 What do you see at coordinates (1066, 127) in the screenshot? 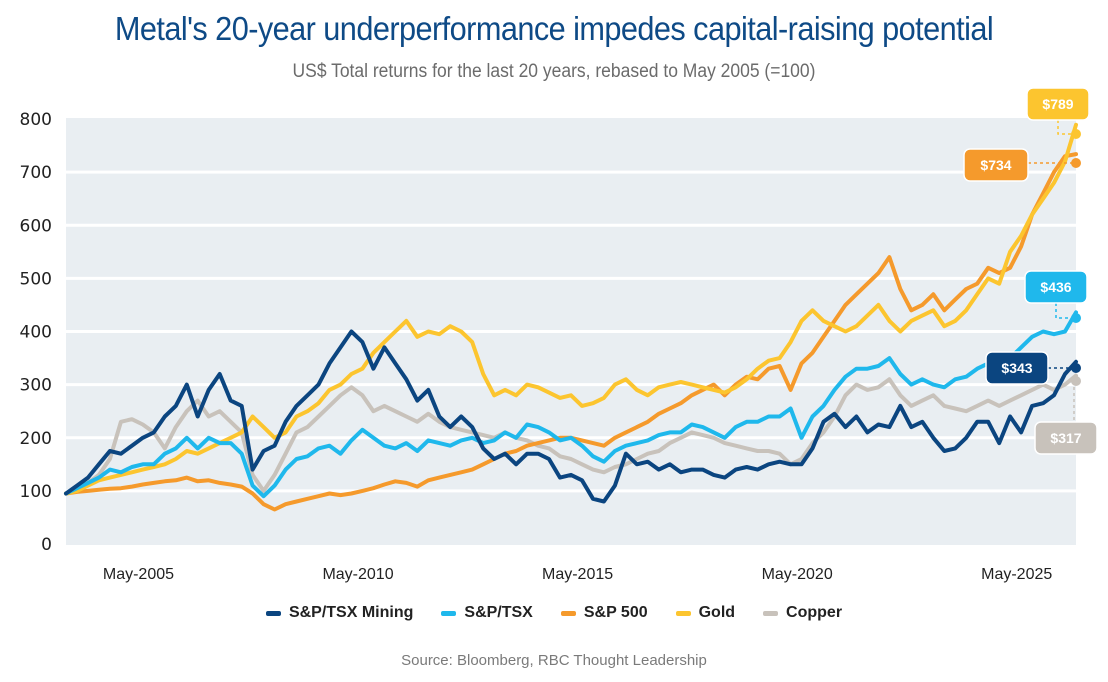
I see `callout-leader-gold` at bounding box center [1066, 127].